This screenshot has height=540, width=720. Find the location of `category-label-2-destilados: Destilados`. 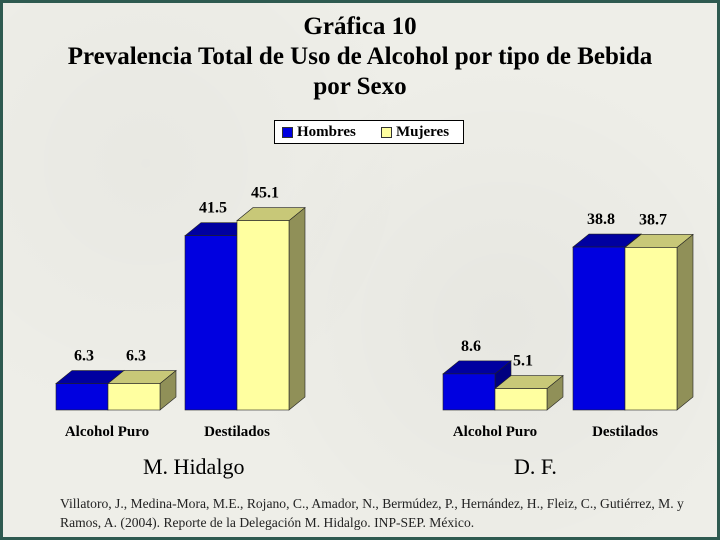

category-label-2-destilados: Destilados is located at coordinates (625, 432).